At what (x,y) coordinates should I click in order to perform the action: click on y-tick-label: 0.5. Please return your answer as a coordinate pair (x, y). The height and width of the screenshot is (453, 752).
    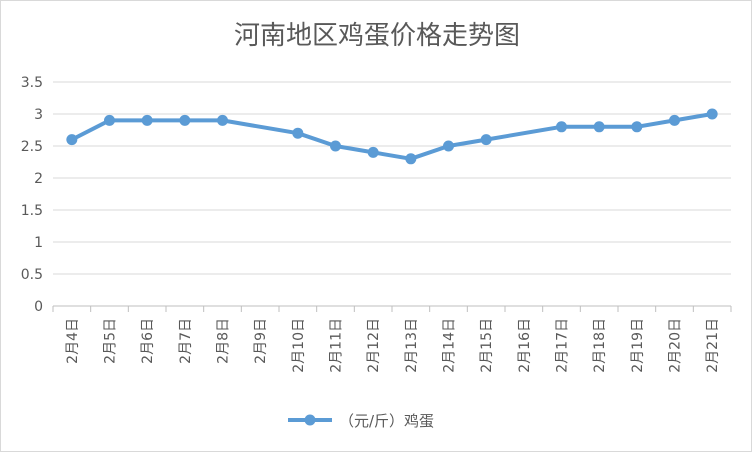
    Looking at the image, I should click on (32, 275).